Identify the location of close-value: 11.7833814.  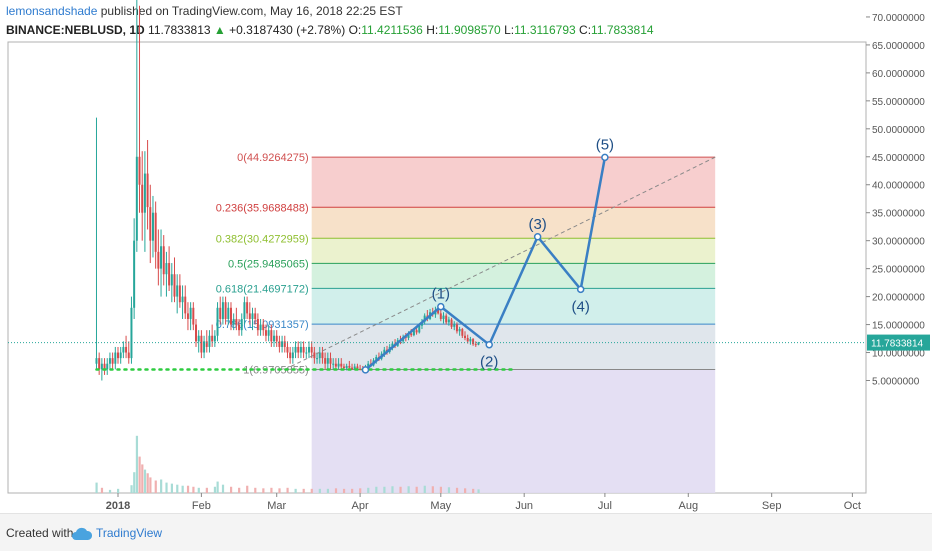
(622, 30).